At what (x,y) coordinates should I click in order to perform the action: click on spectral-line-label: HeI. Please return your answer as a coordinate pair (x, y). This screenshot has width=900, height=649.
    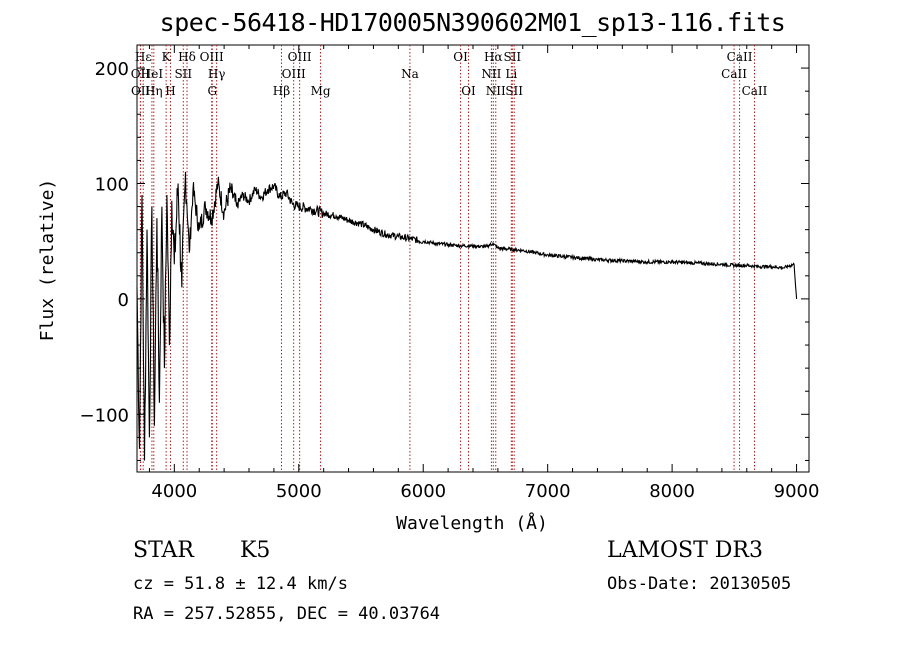
    Looking at the image, I should click on (152, 74).